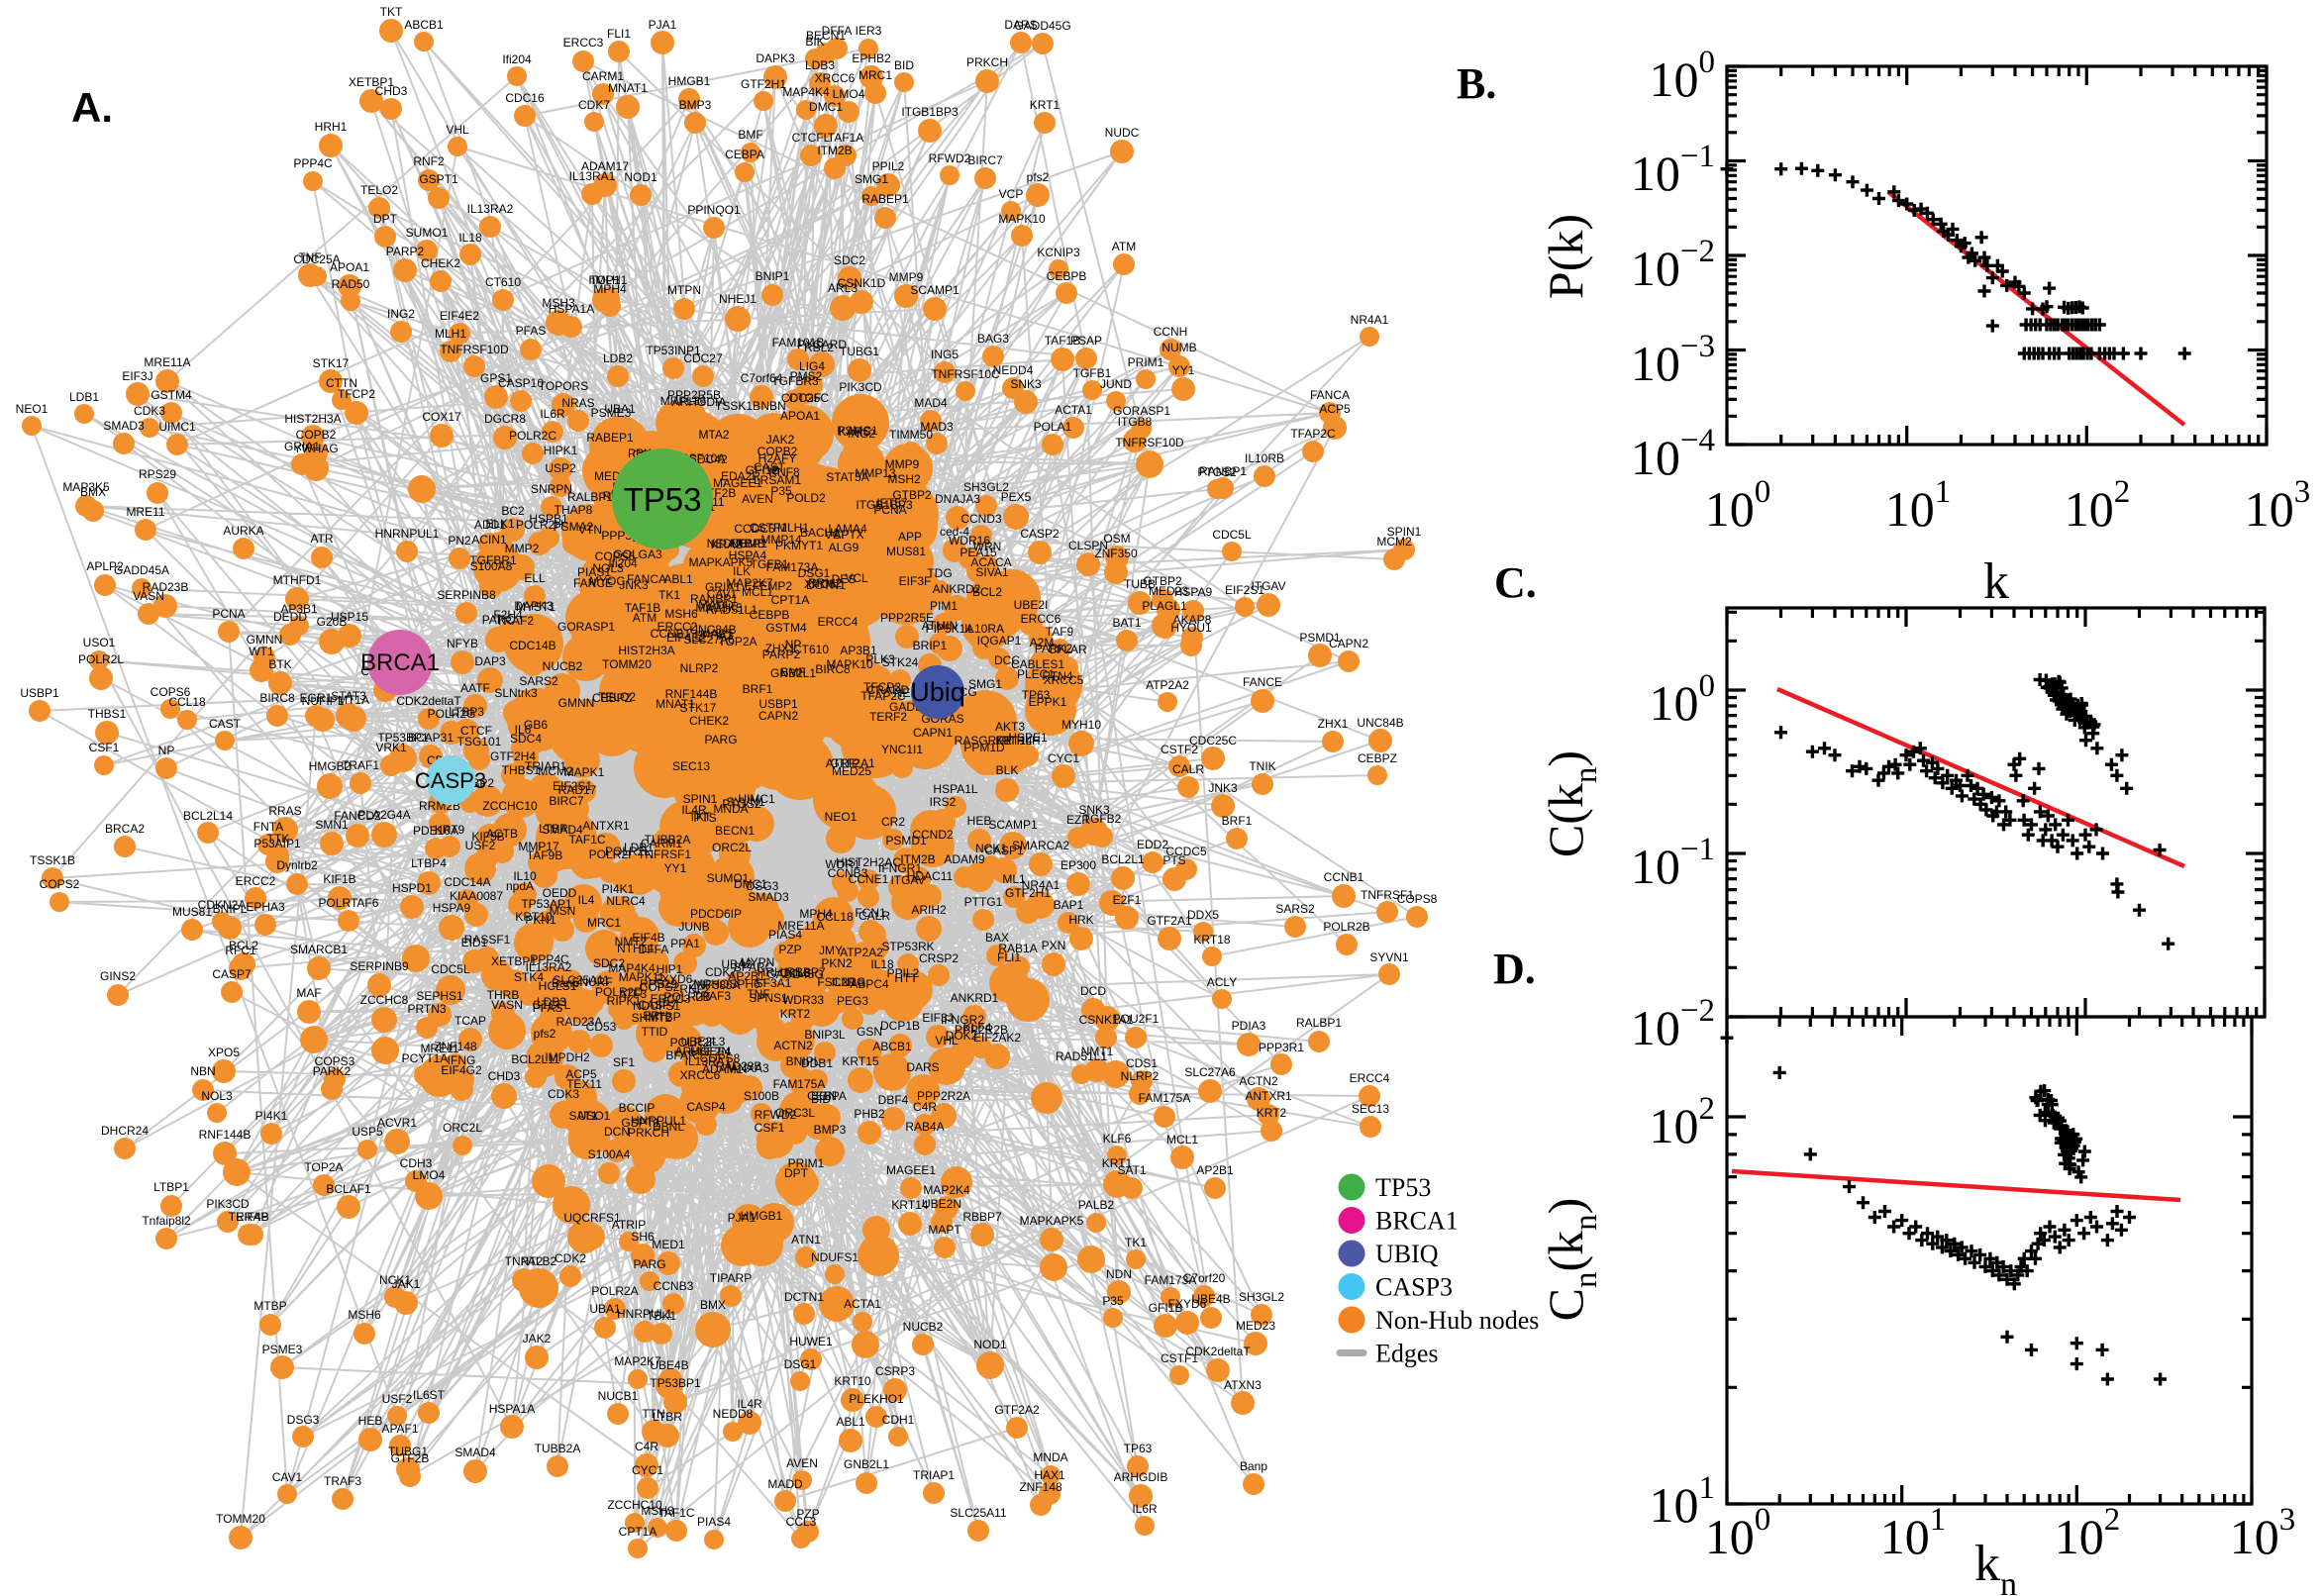  I want to click on svg-text: CTCF, so click(476, 731).